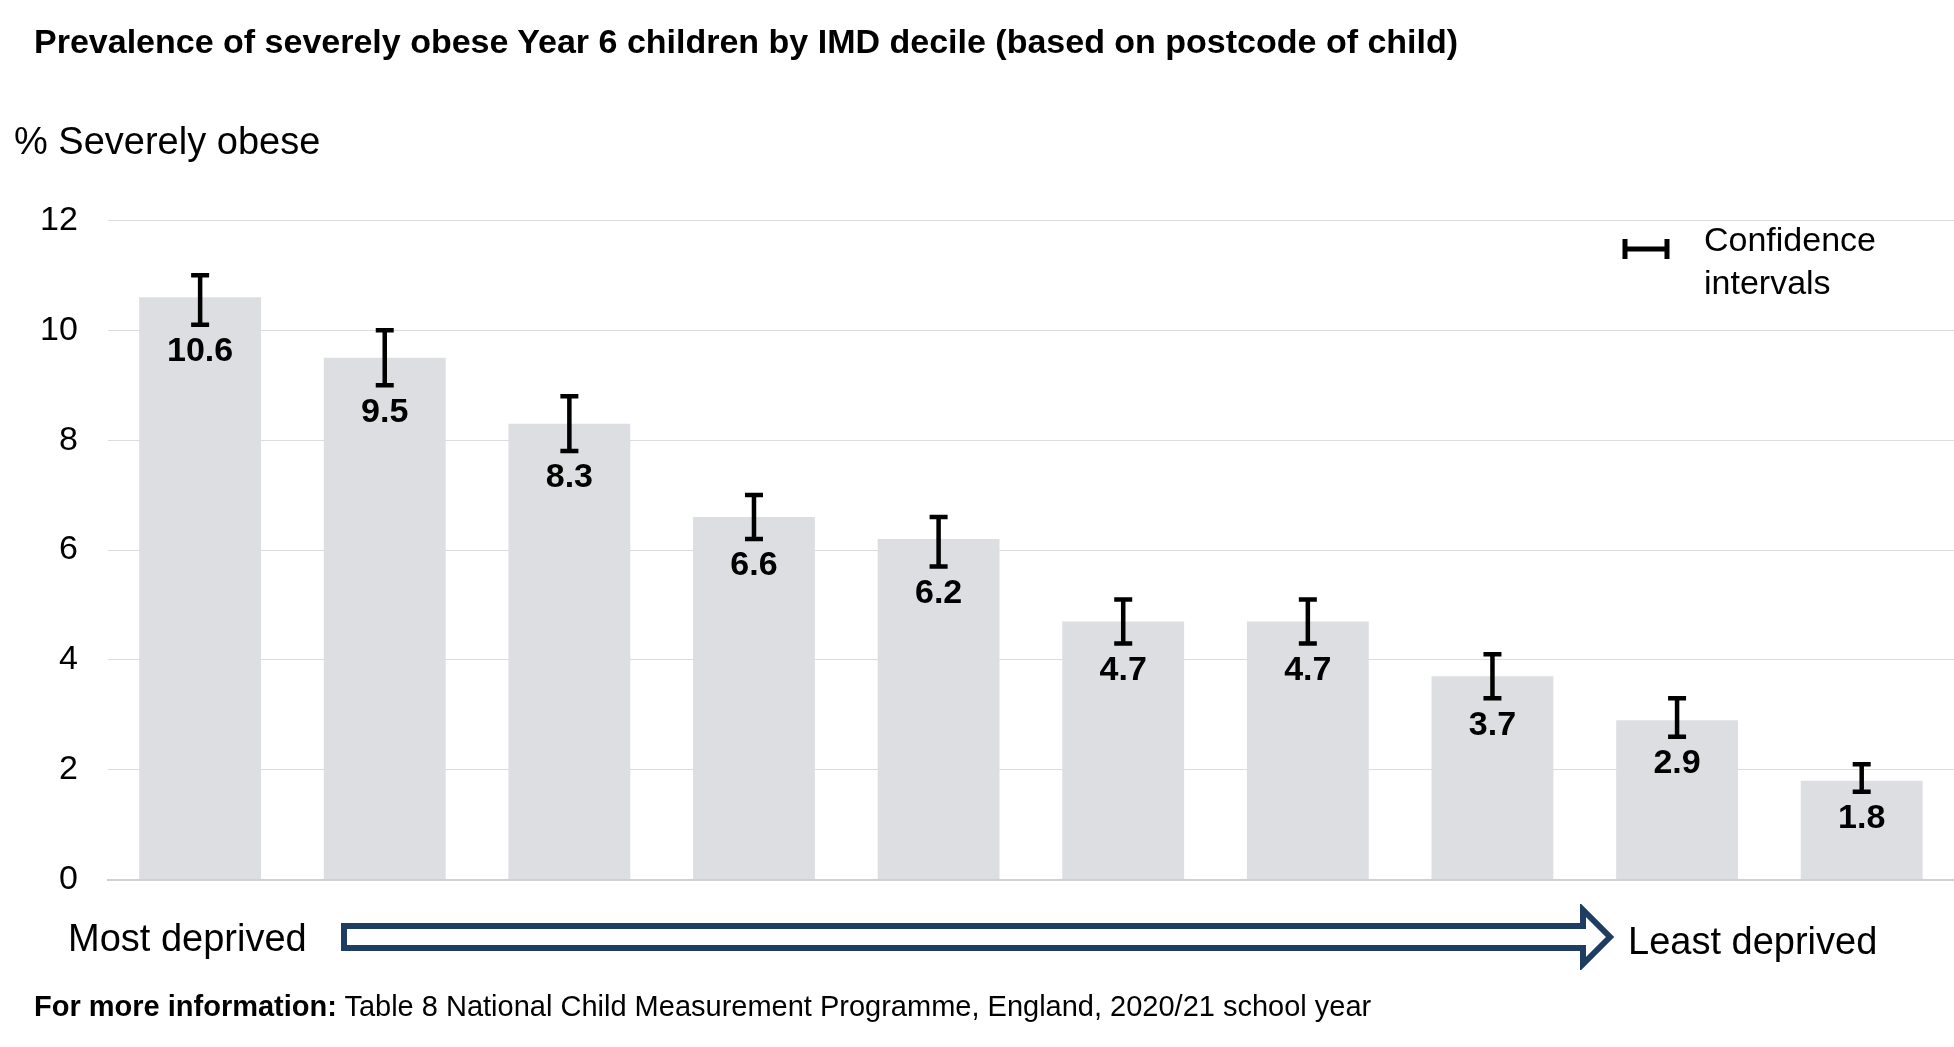  I want to click on data-label: 2.9, so click(1677, 761).